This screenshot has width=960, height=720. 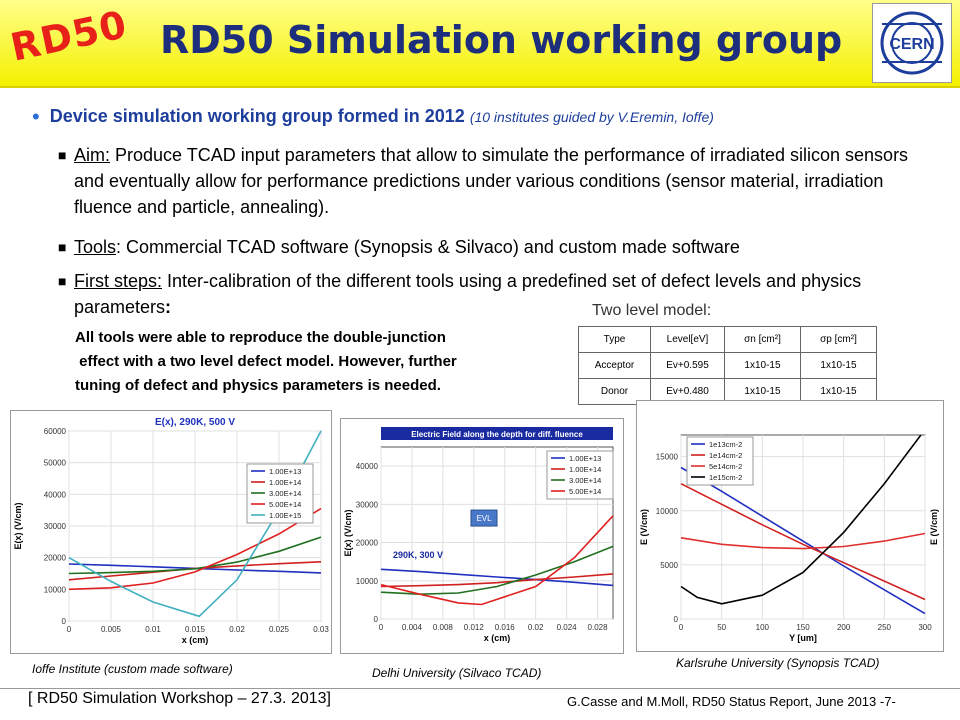 What do you see at coordinates (803, 638) in the screenshot?
I see `x-axis-label: Y [um]` at bounding box center [803, 638].